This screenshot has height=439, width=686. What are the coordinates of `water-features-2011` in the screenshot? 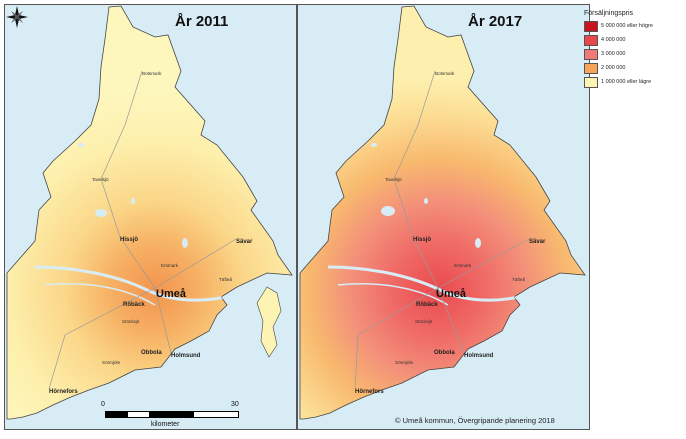 It's located at (135, 224).